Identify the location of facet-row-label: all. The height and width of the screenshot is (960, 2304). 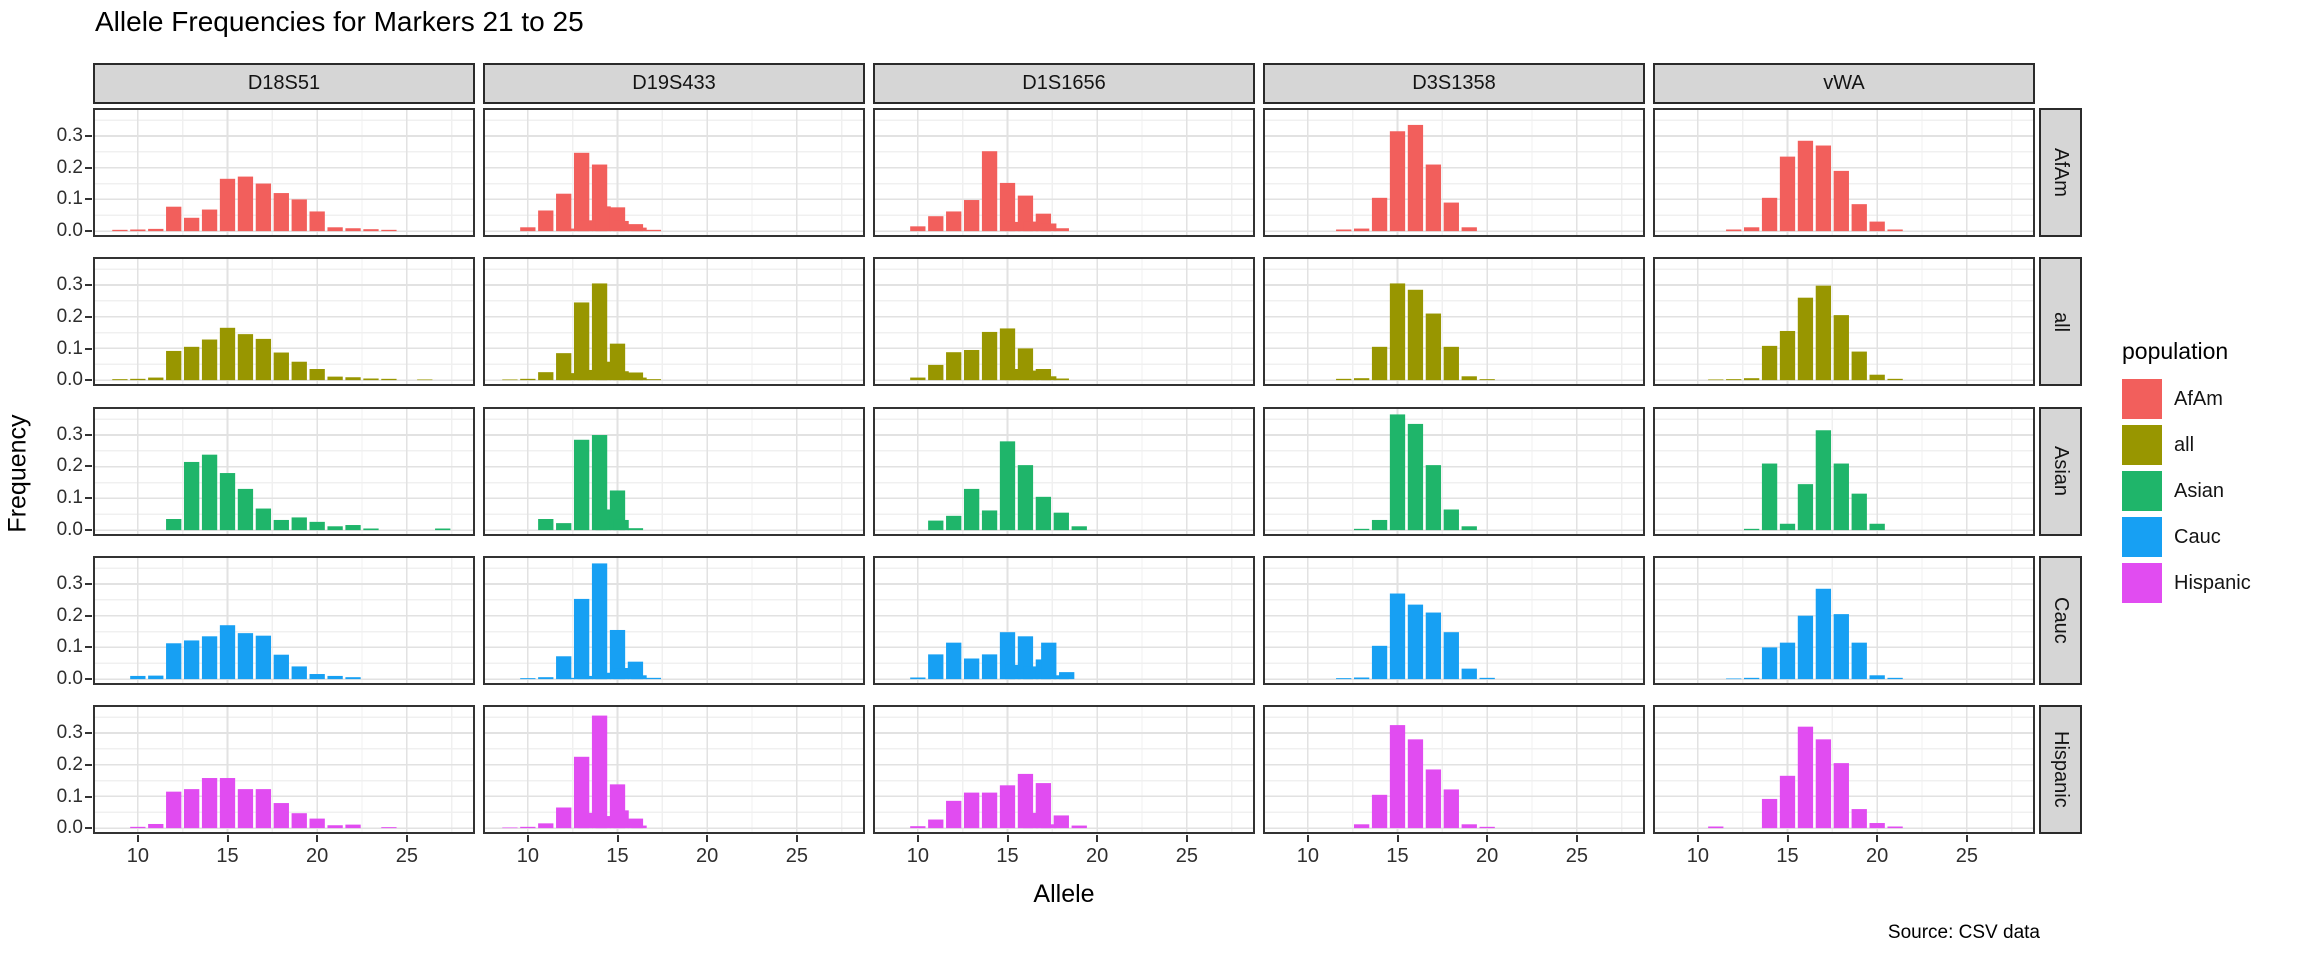
(2061, 321).